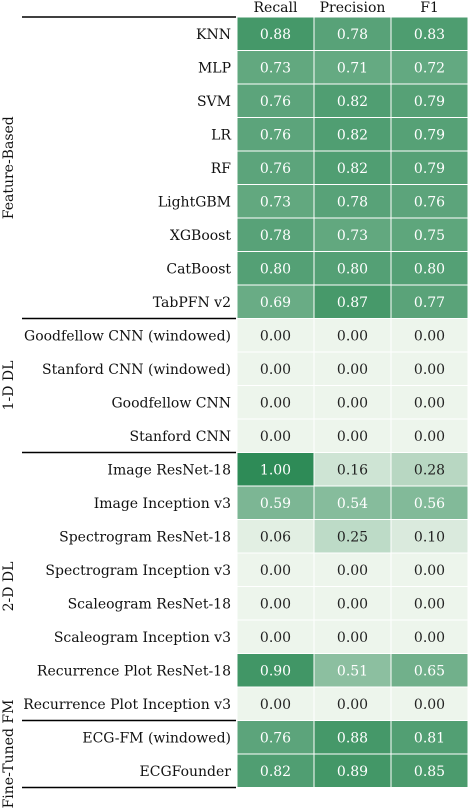  I want to click on cell-value: 0.85, so click(429, 772).